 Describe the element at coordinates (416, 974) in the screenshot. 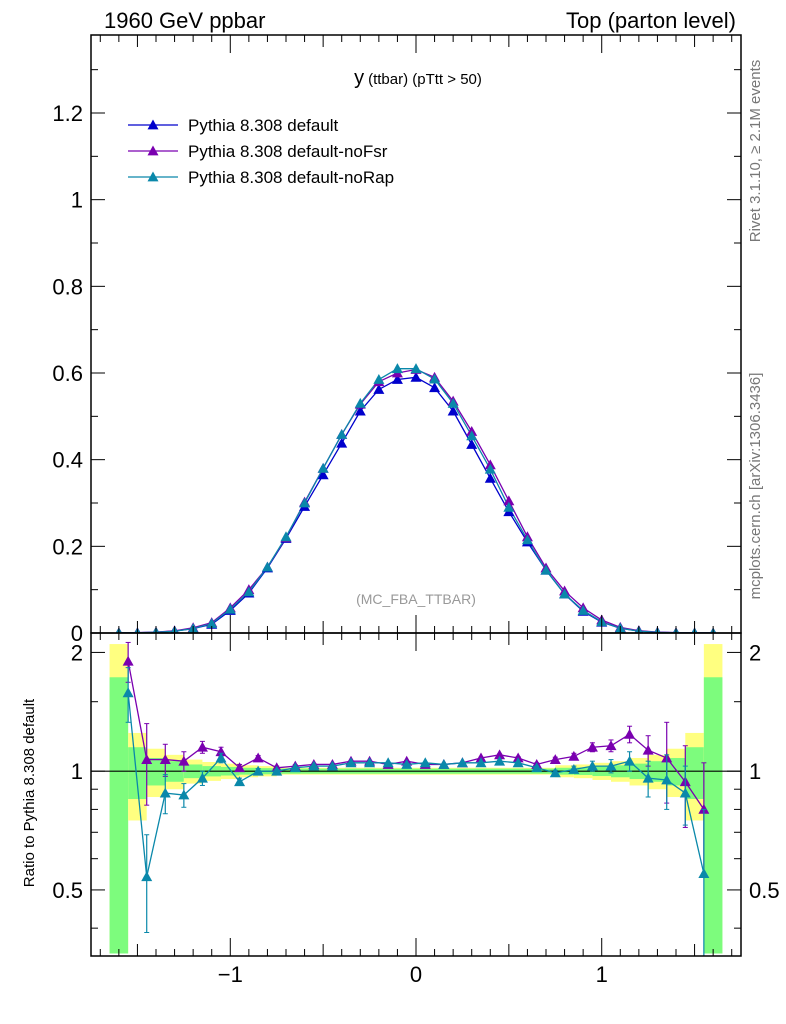

I see `xtick-label: 0` at that location.